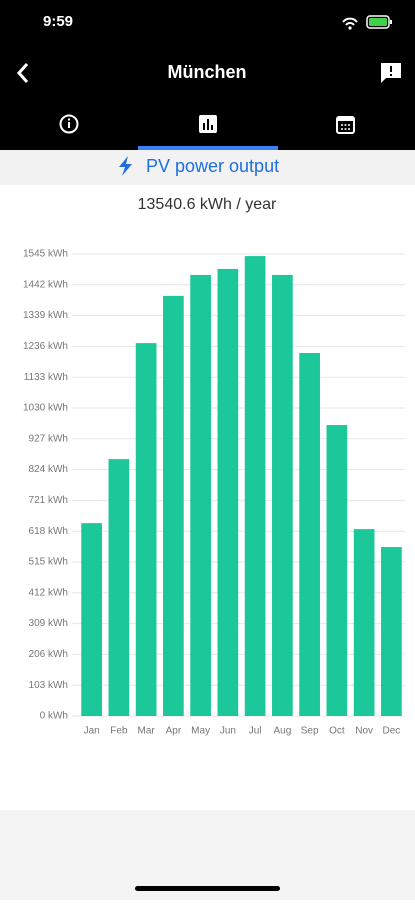 This screenshot has width=415, height=905. What do you see at coordinates (48, 500) in the screenshot?
I see `y-tick-label: 721 kWh` at bounding box center [48, 500].